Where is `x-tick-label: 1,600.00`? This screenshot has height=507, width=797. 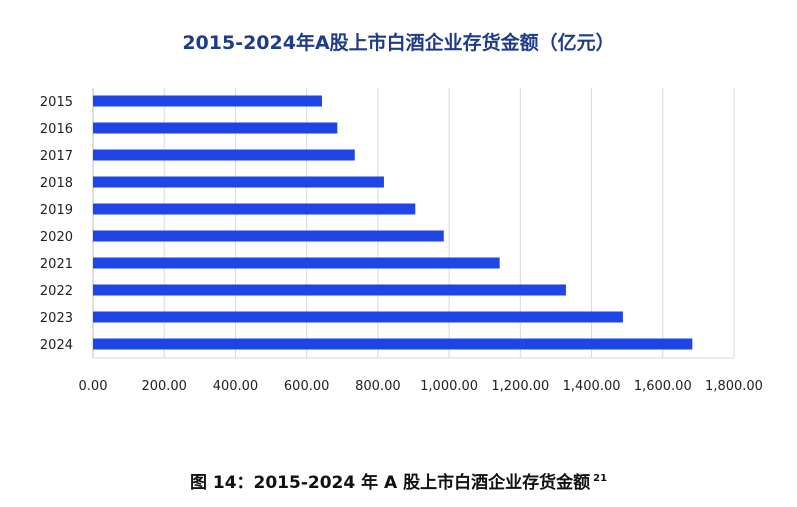 x-tick-label: 1,600.00 is located at coordinates (663, 386).